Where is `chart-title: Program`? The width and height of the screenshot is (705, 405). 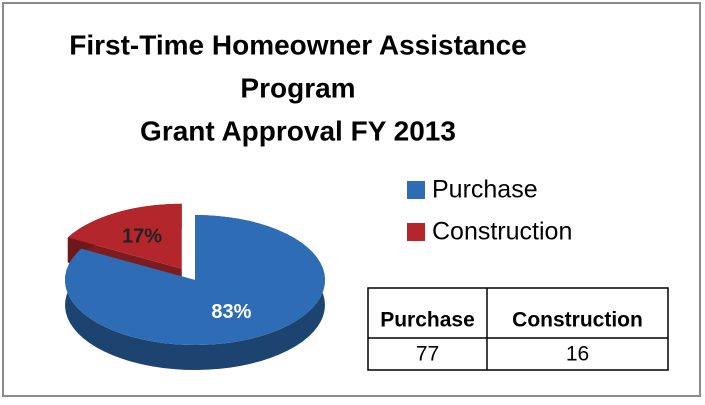 chart-title: Program is located at coordinates (297, 87).